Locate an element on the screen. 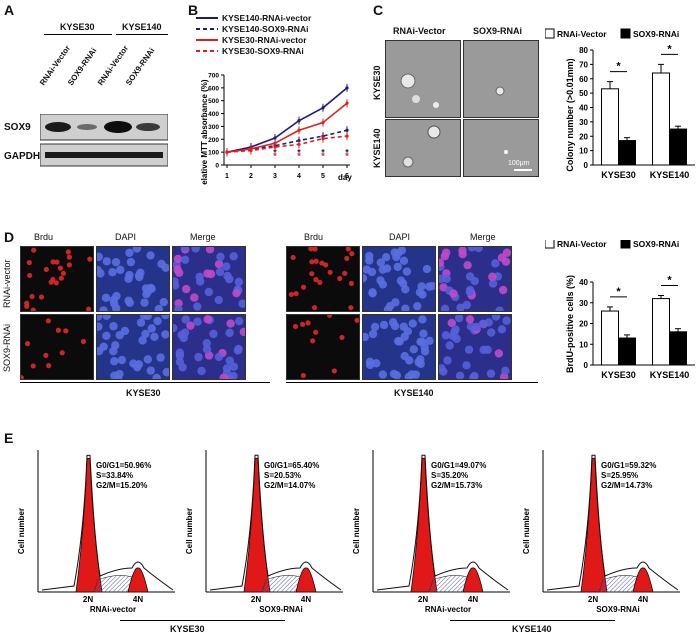 The image size is (700, 642). mtt-x-tick-label: 1 is located at coordinates (227, 176).